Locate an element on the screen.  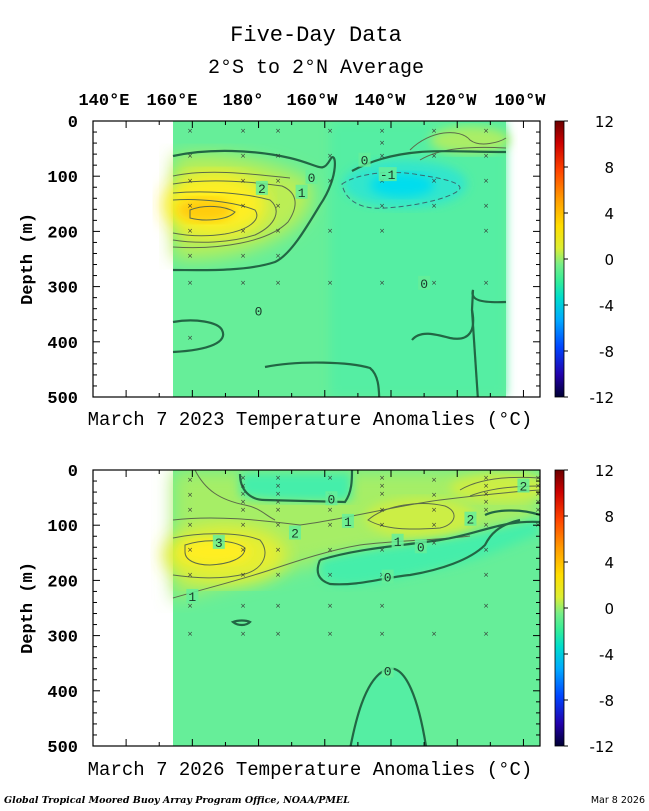
colorbar-tick-label: -8 is located at coordinates (606, 701).